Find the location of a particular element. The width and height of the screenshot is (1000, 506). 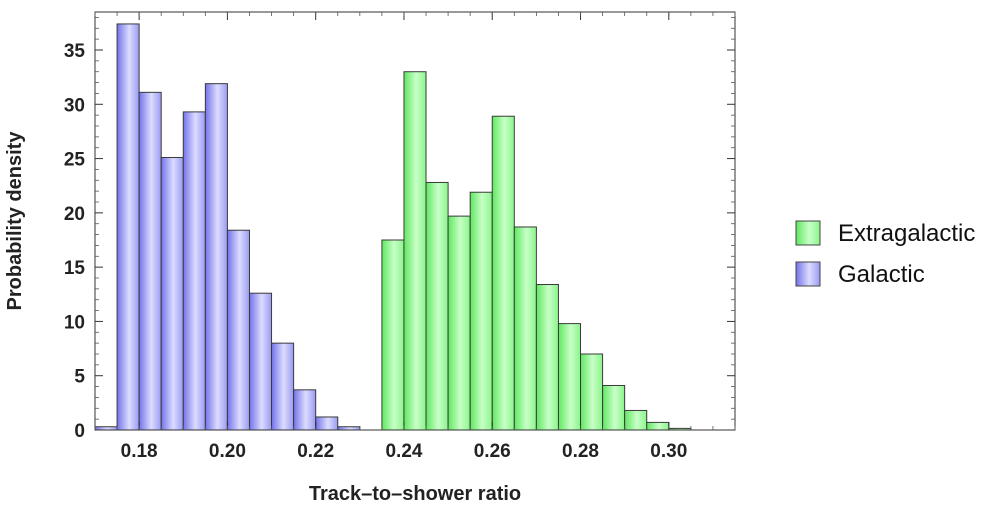

y-tick-label: 25 is located at coordinates (75, 160).